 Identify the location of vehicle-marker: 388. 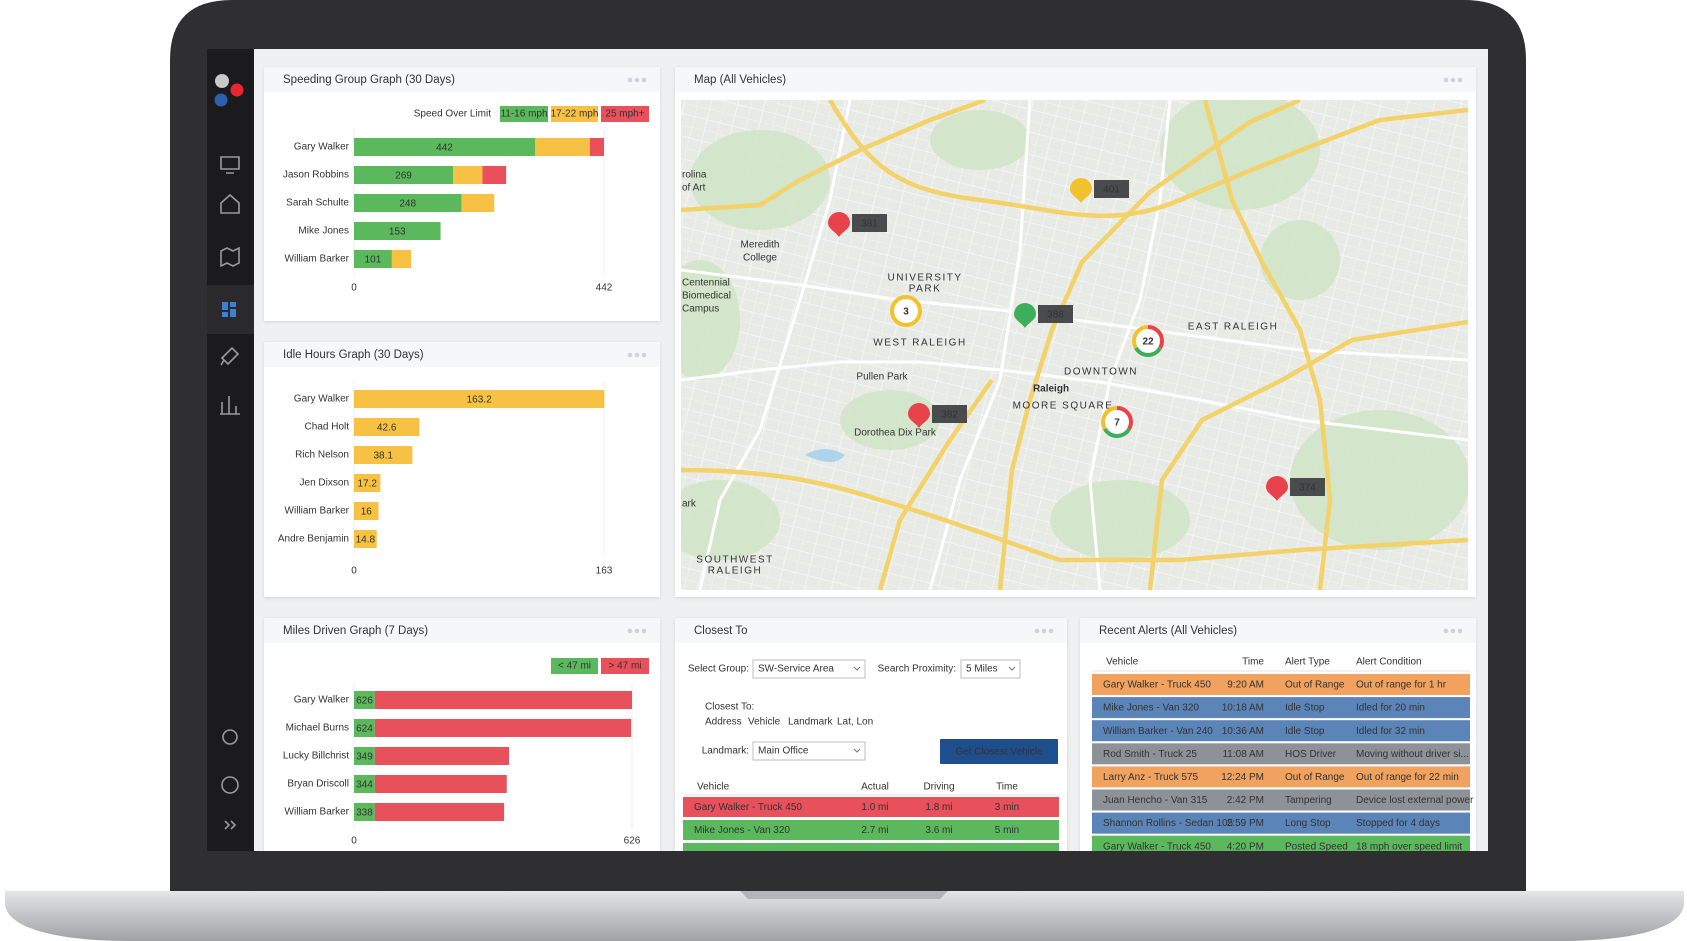
(1043, 315).